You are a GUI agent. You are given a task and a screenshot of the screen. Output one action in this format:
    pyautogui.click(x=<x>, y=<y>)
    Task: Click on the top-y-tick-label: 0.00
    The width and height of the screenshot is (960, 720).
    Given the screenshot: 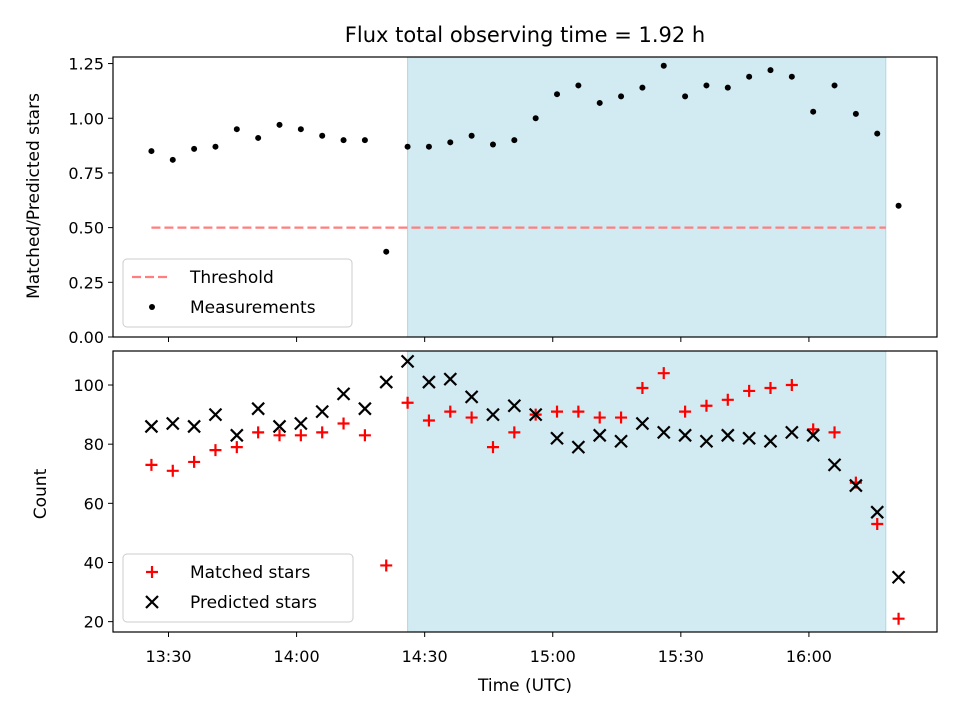 What is the action you would take?
    pyautogui.click(x=86, y=337)
    